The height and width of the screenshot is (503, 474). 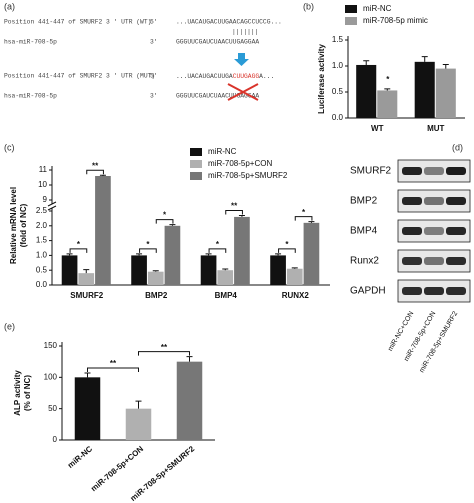 I want to click on legend-label: miR-708-5p+CON, so click(x=240, y=163).